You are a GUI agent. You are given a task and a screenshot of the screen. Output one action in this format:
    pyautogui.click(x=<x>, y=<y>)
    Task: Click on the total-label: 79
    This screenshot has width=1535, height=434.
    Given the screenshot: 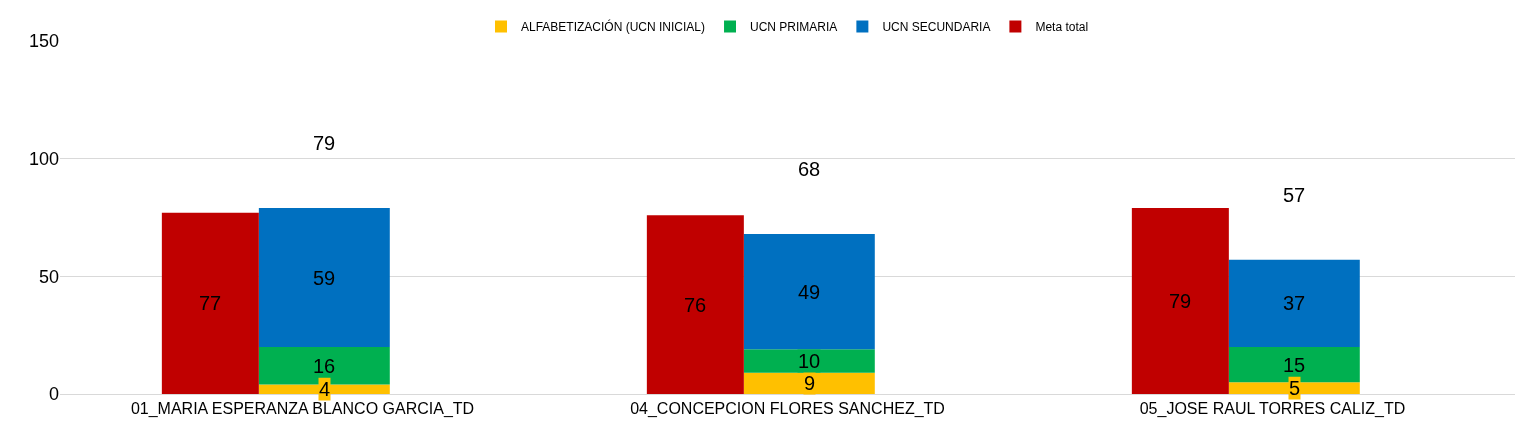 What is the action you would take?
    pyautogui.click(x=324, y=143)
    